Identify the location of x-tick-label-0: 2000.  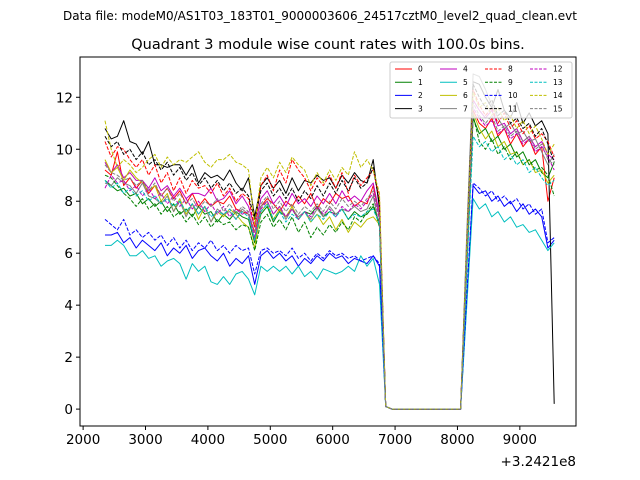
(83, 440).